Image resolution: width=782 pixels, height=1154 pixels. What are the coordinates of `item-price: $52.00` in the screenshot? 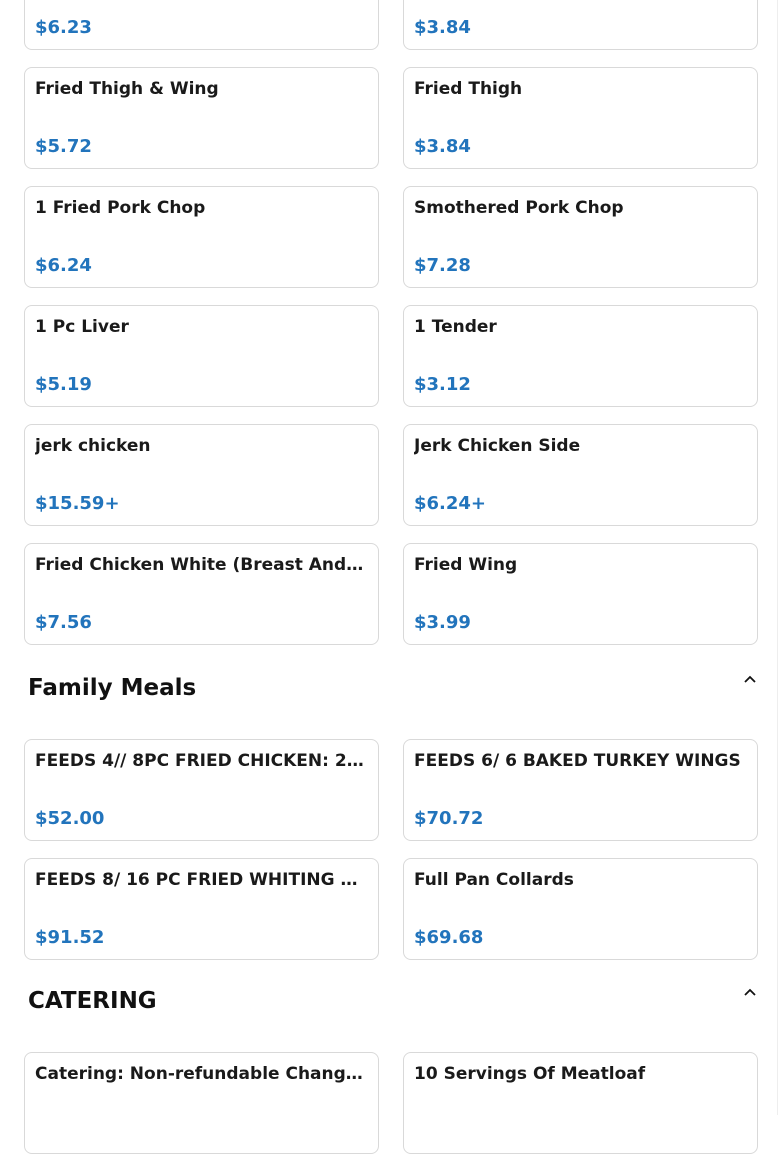 It's located at (70, 818).